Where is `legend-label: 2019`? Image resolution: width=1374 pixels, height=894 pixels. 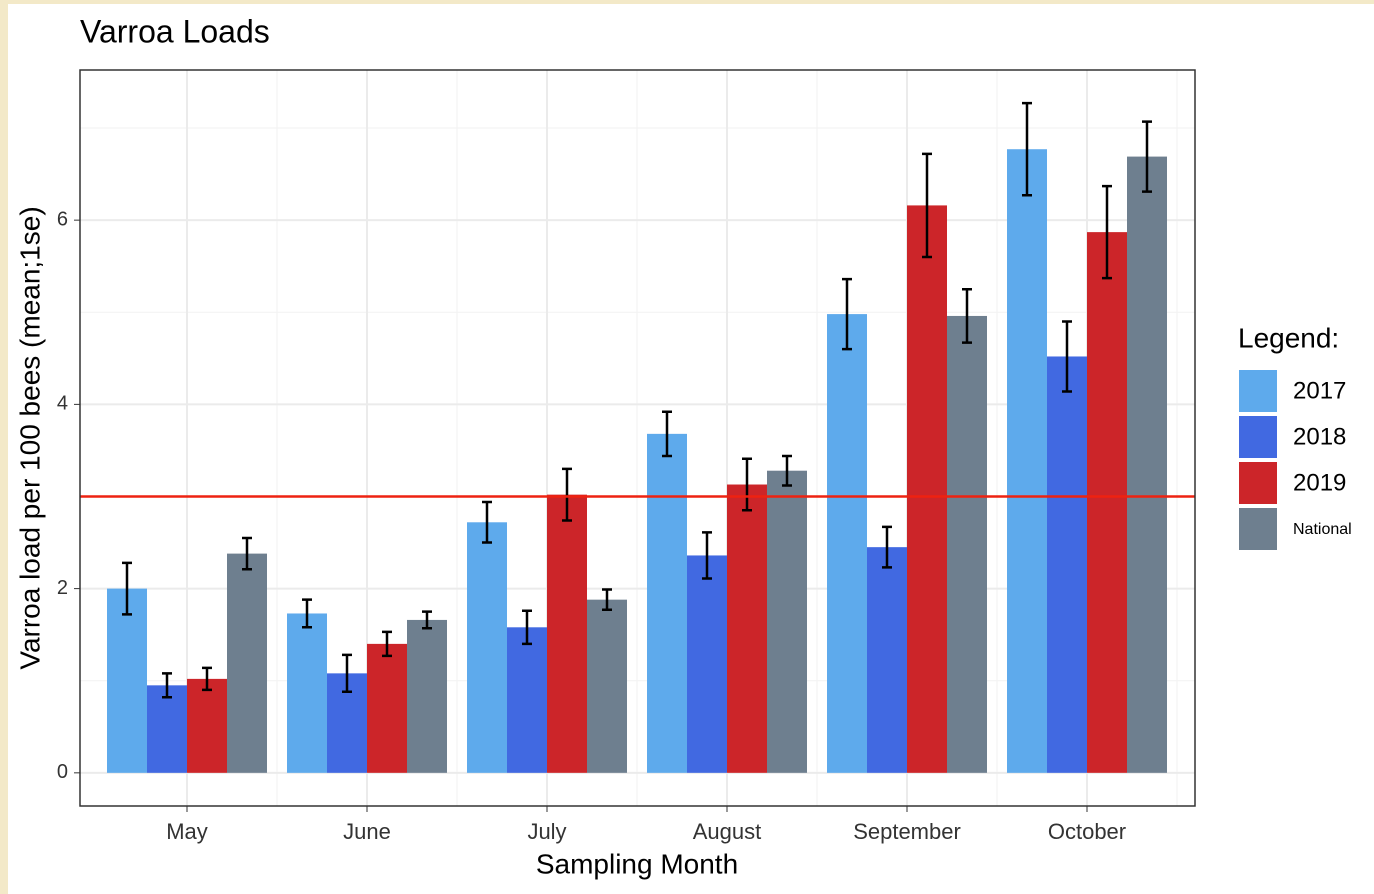 legend-label: 2019 is located at coordinates (1319, 482).